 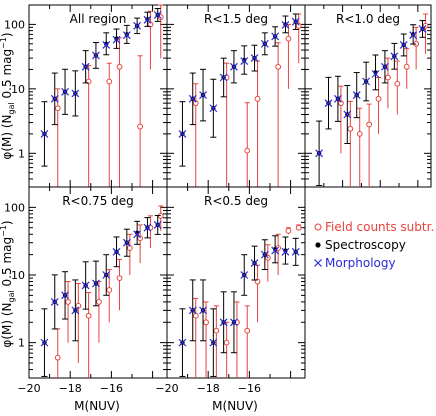 I want to click on legend-entry: Morphology, so click(x=355, y=263).